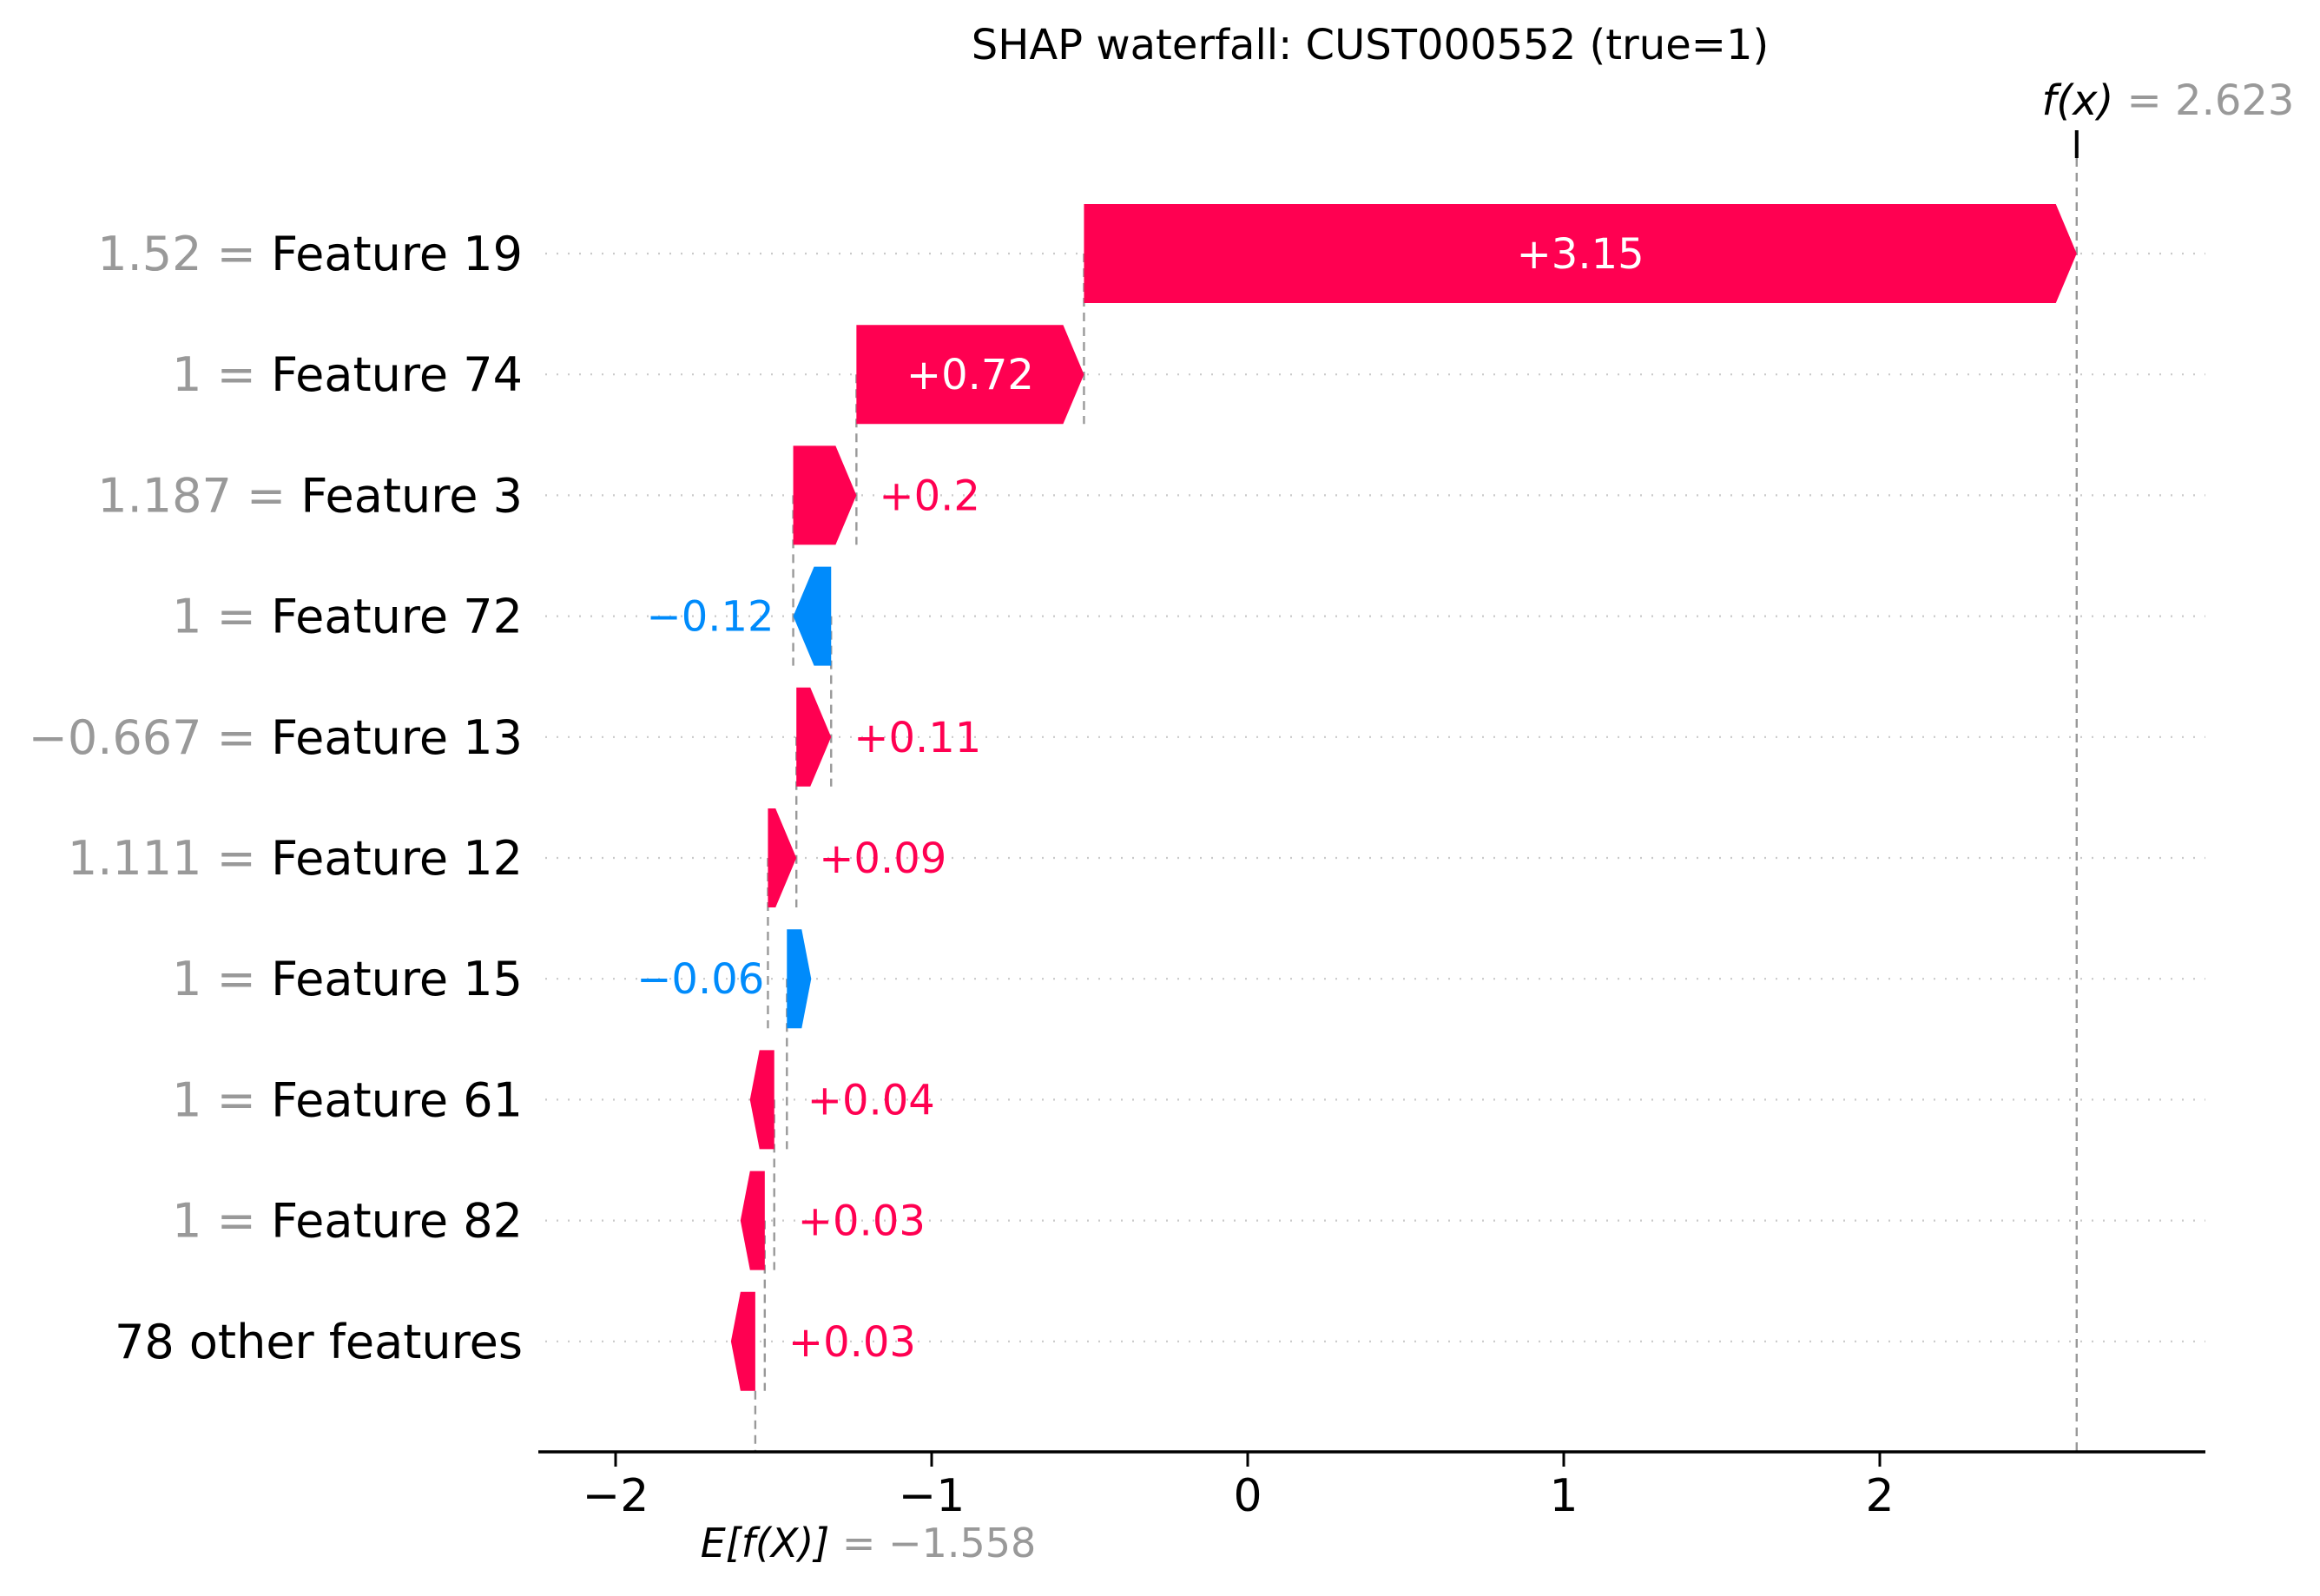  I want to click on x-tick-label: 0, so click(1247, 1496).